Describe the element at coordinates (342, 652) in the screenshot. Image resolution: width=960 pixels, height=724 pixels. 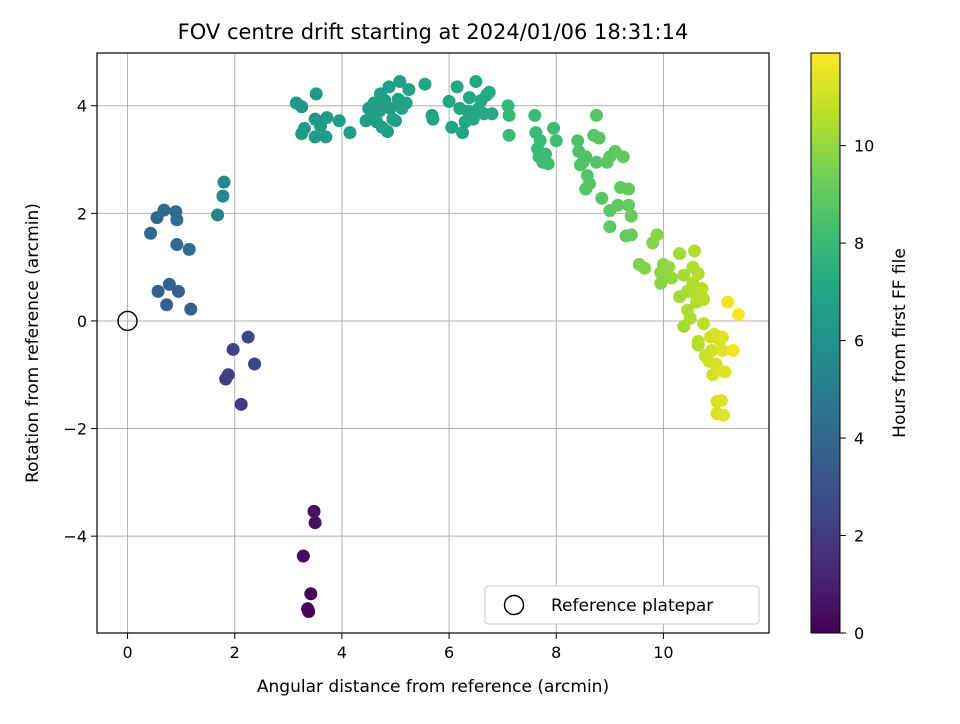
I see `x-tick-label: 4` at that location.